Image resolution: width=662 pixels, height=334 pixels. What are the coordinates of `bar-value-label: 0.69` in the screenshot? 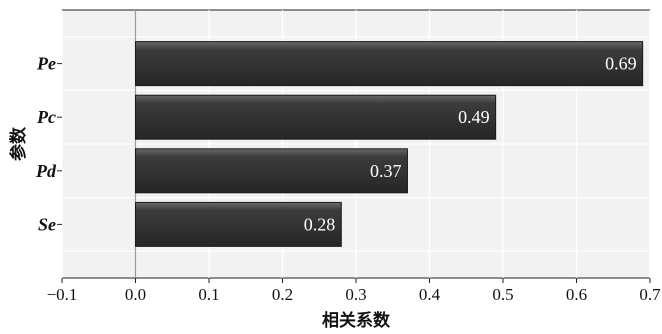 It's located at (621, 64).